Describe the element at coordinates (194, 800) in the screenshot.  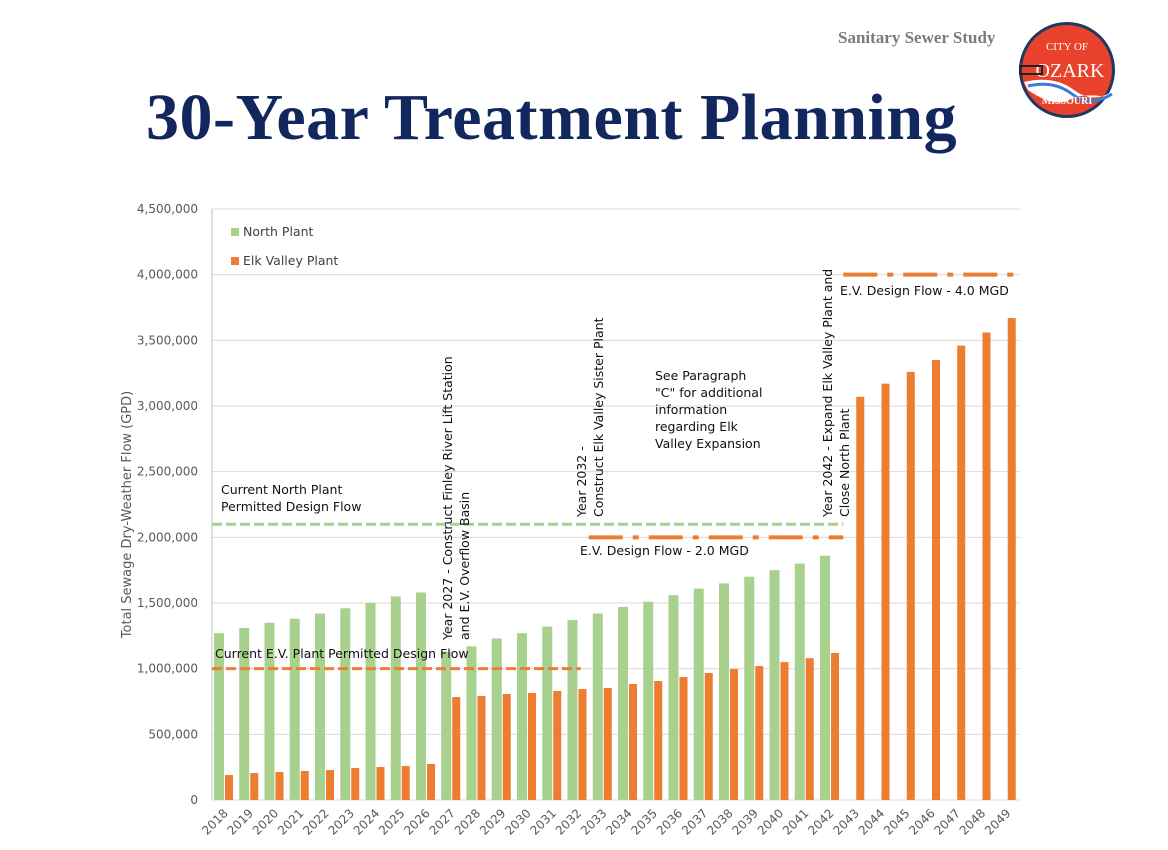
I see `y-tick-label: 0` at that location.